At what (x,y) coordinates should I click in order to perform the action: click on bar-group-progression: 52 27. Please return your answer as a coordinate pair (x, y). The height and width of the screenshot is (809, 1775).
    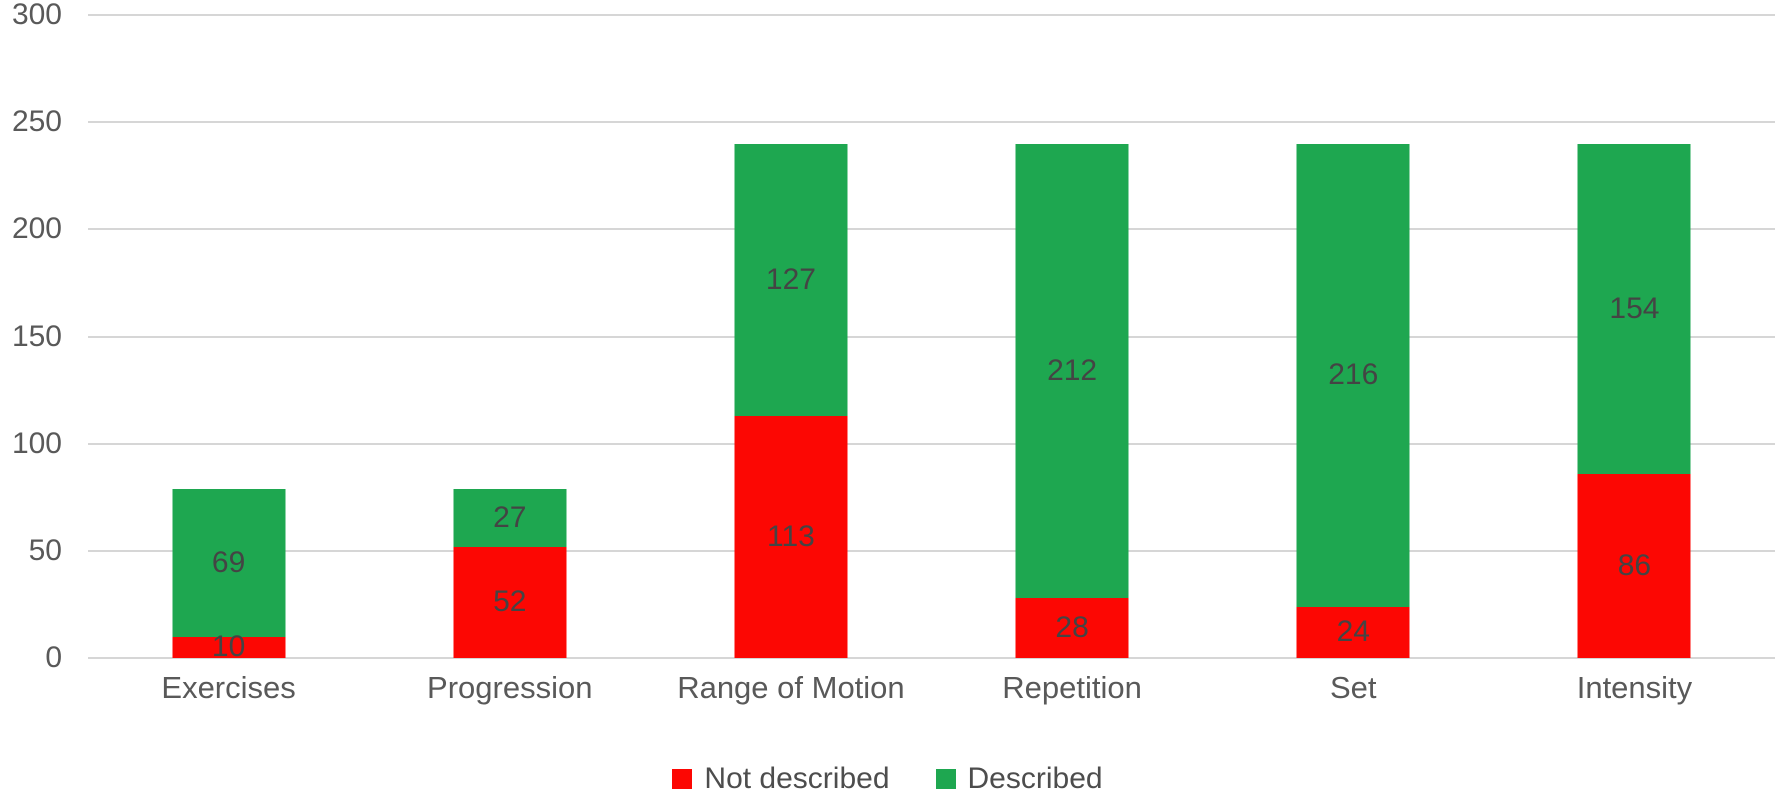
    Looking at the image, I should click on (509, 336).